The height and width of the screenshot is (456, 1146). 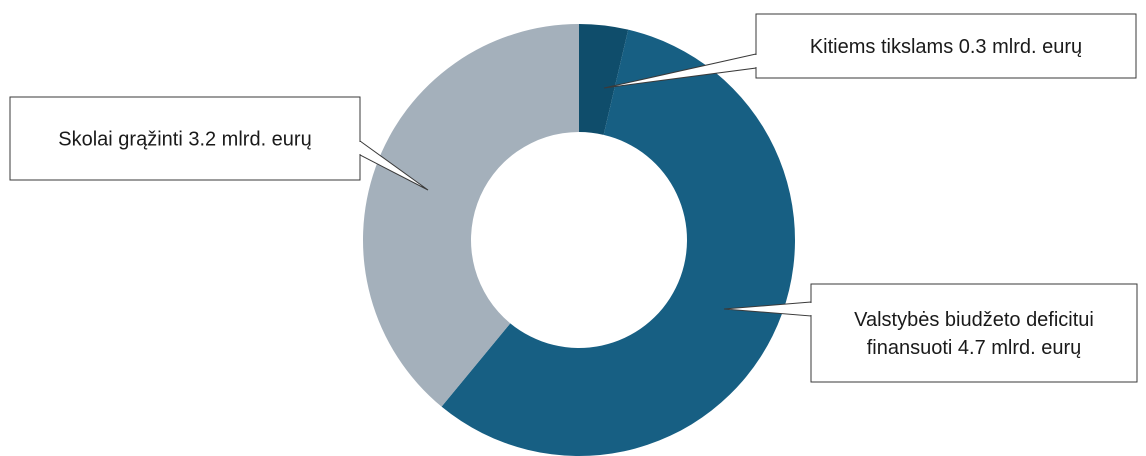 I want to click on callout-label-line: finansuoti 4.7 mlrd. eurų, so click(x=974, y=348).